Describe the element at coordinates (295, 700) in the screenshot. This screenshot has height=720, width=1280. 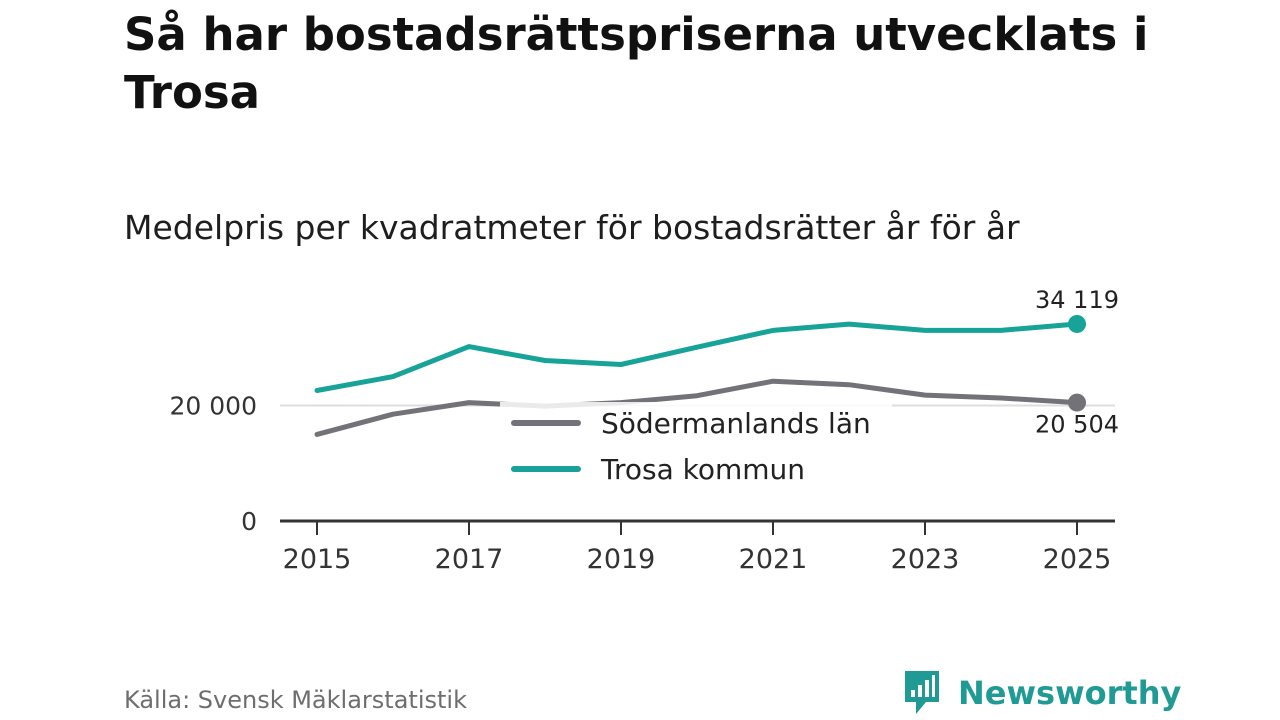
I see `source-note: Källa: Svensk Mäklarstatistik` at that location.